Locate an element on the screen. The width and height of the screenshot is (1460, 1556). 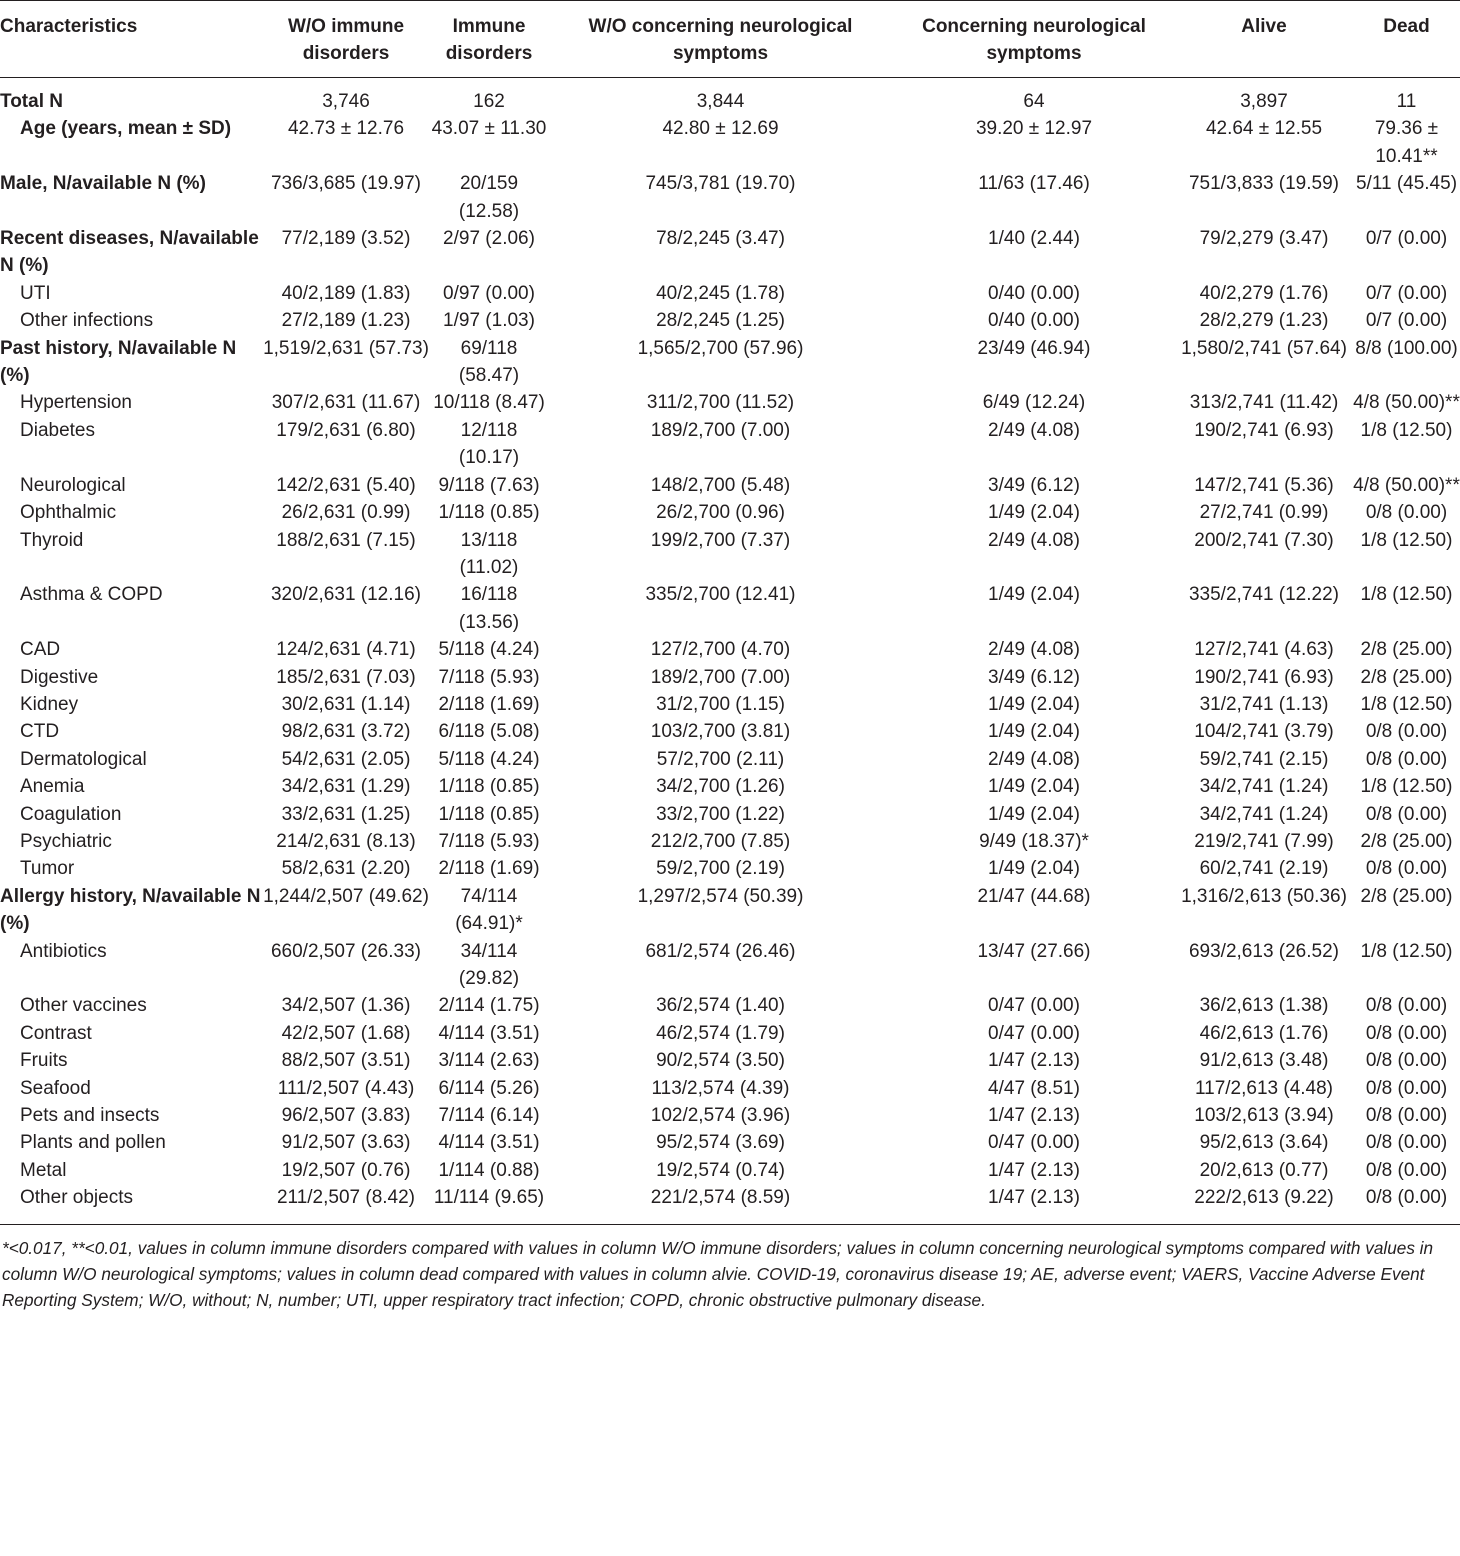
table-cell: 42.64 ± 12.55 is located at coordinates (1264, 129).